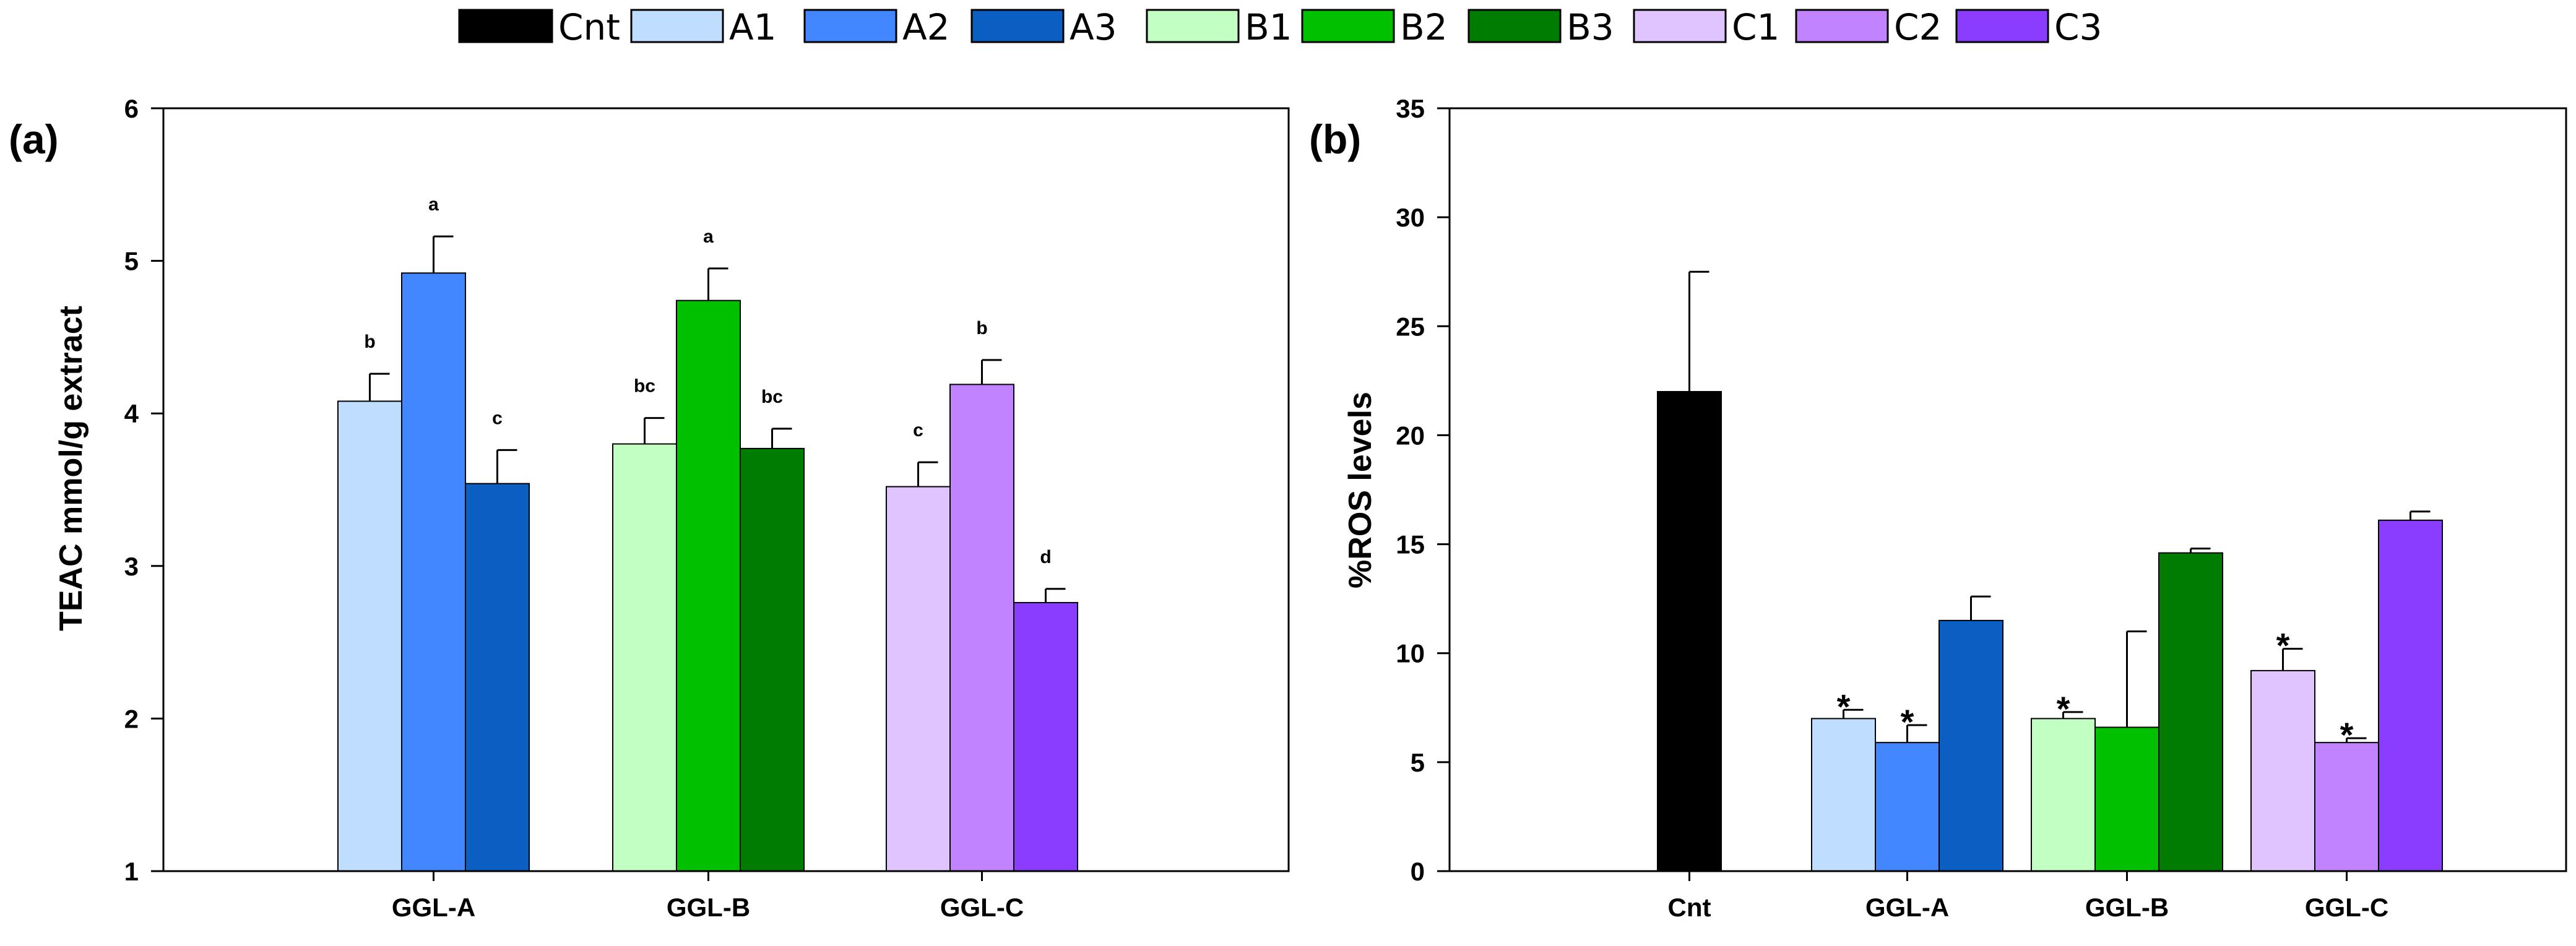 This screenshot has height=946, width=2576. Describe the element at coordinates (1093, 27) in the screenshot. I see `legend-label-a3: A3` at that location.